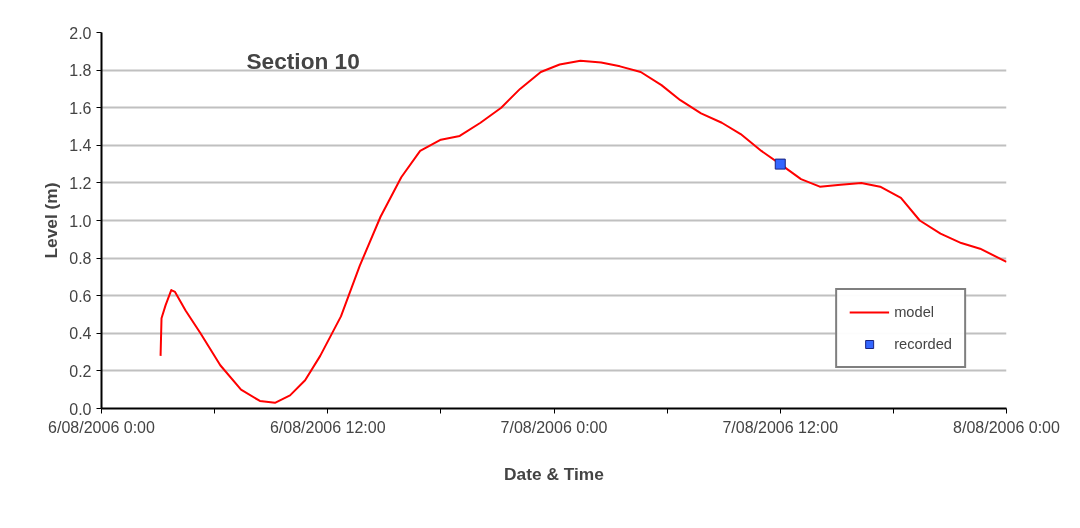 The height and width of the screenshot is (528, 1080). I want to click on y-tick-label: 1.4, so click(80, 146).